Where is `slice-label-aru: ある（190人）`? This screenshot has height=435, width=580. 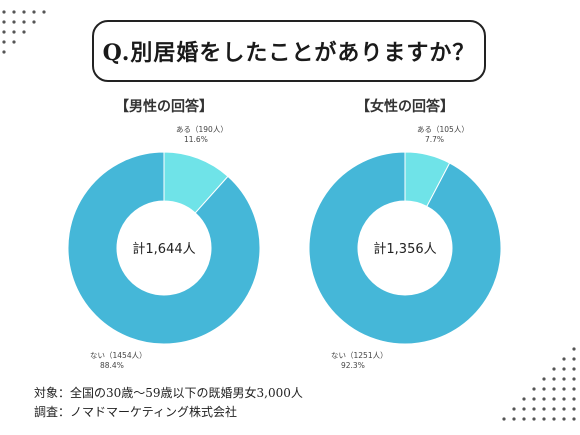 slice-label-aru: ある（190人） is located at coordinates (202, 129).